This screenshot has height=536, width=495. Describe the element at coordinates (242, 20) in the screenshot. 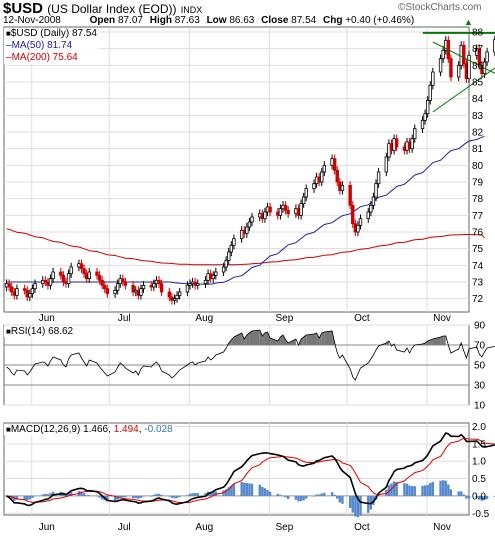

I see `low-value: 86.63` at that location.